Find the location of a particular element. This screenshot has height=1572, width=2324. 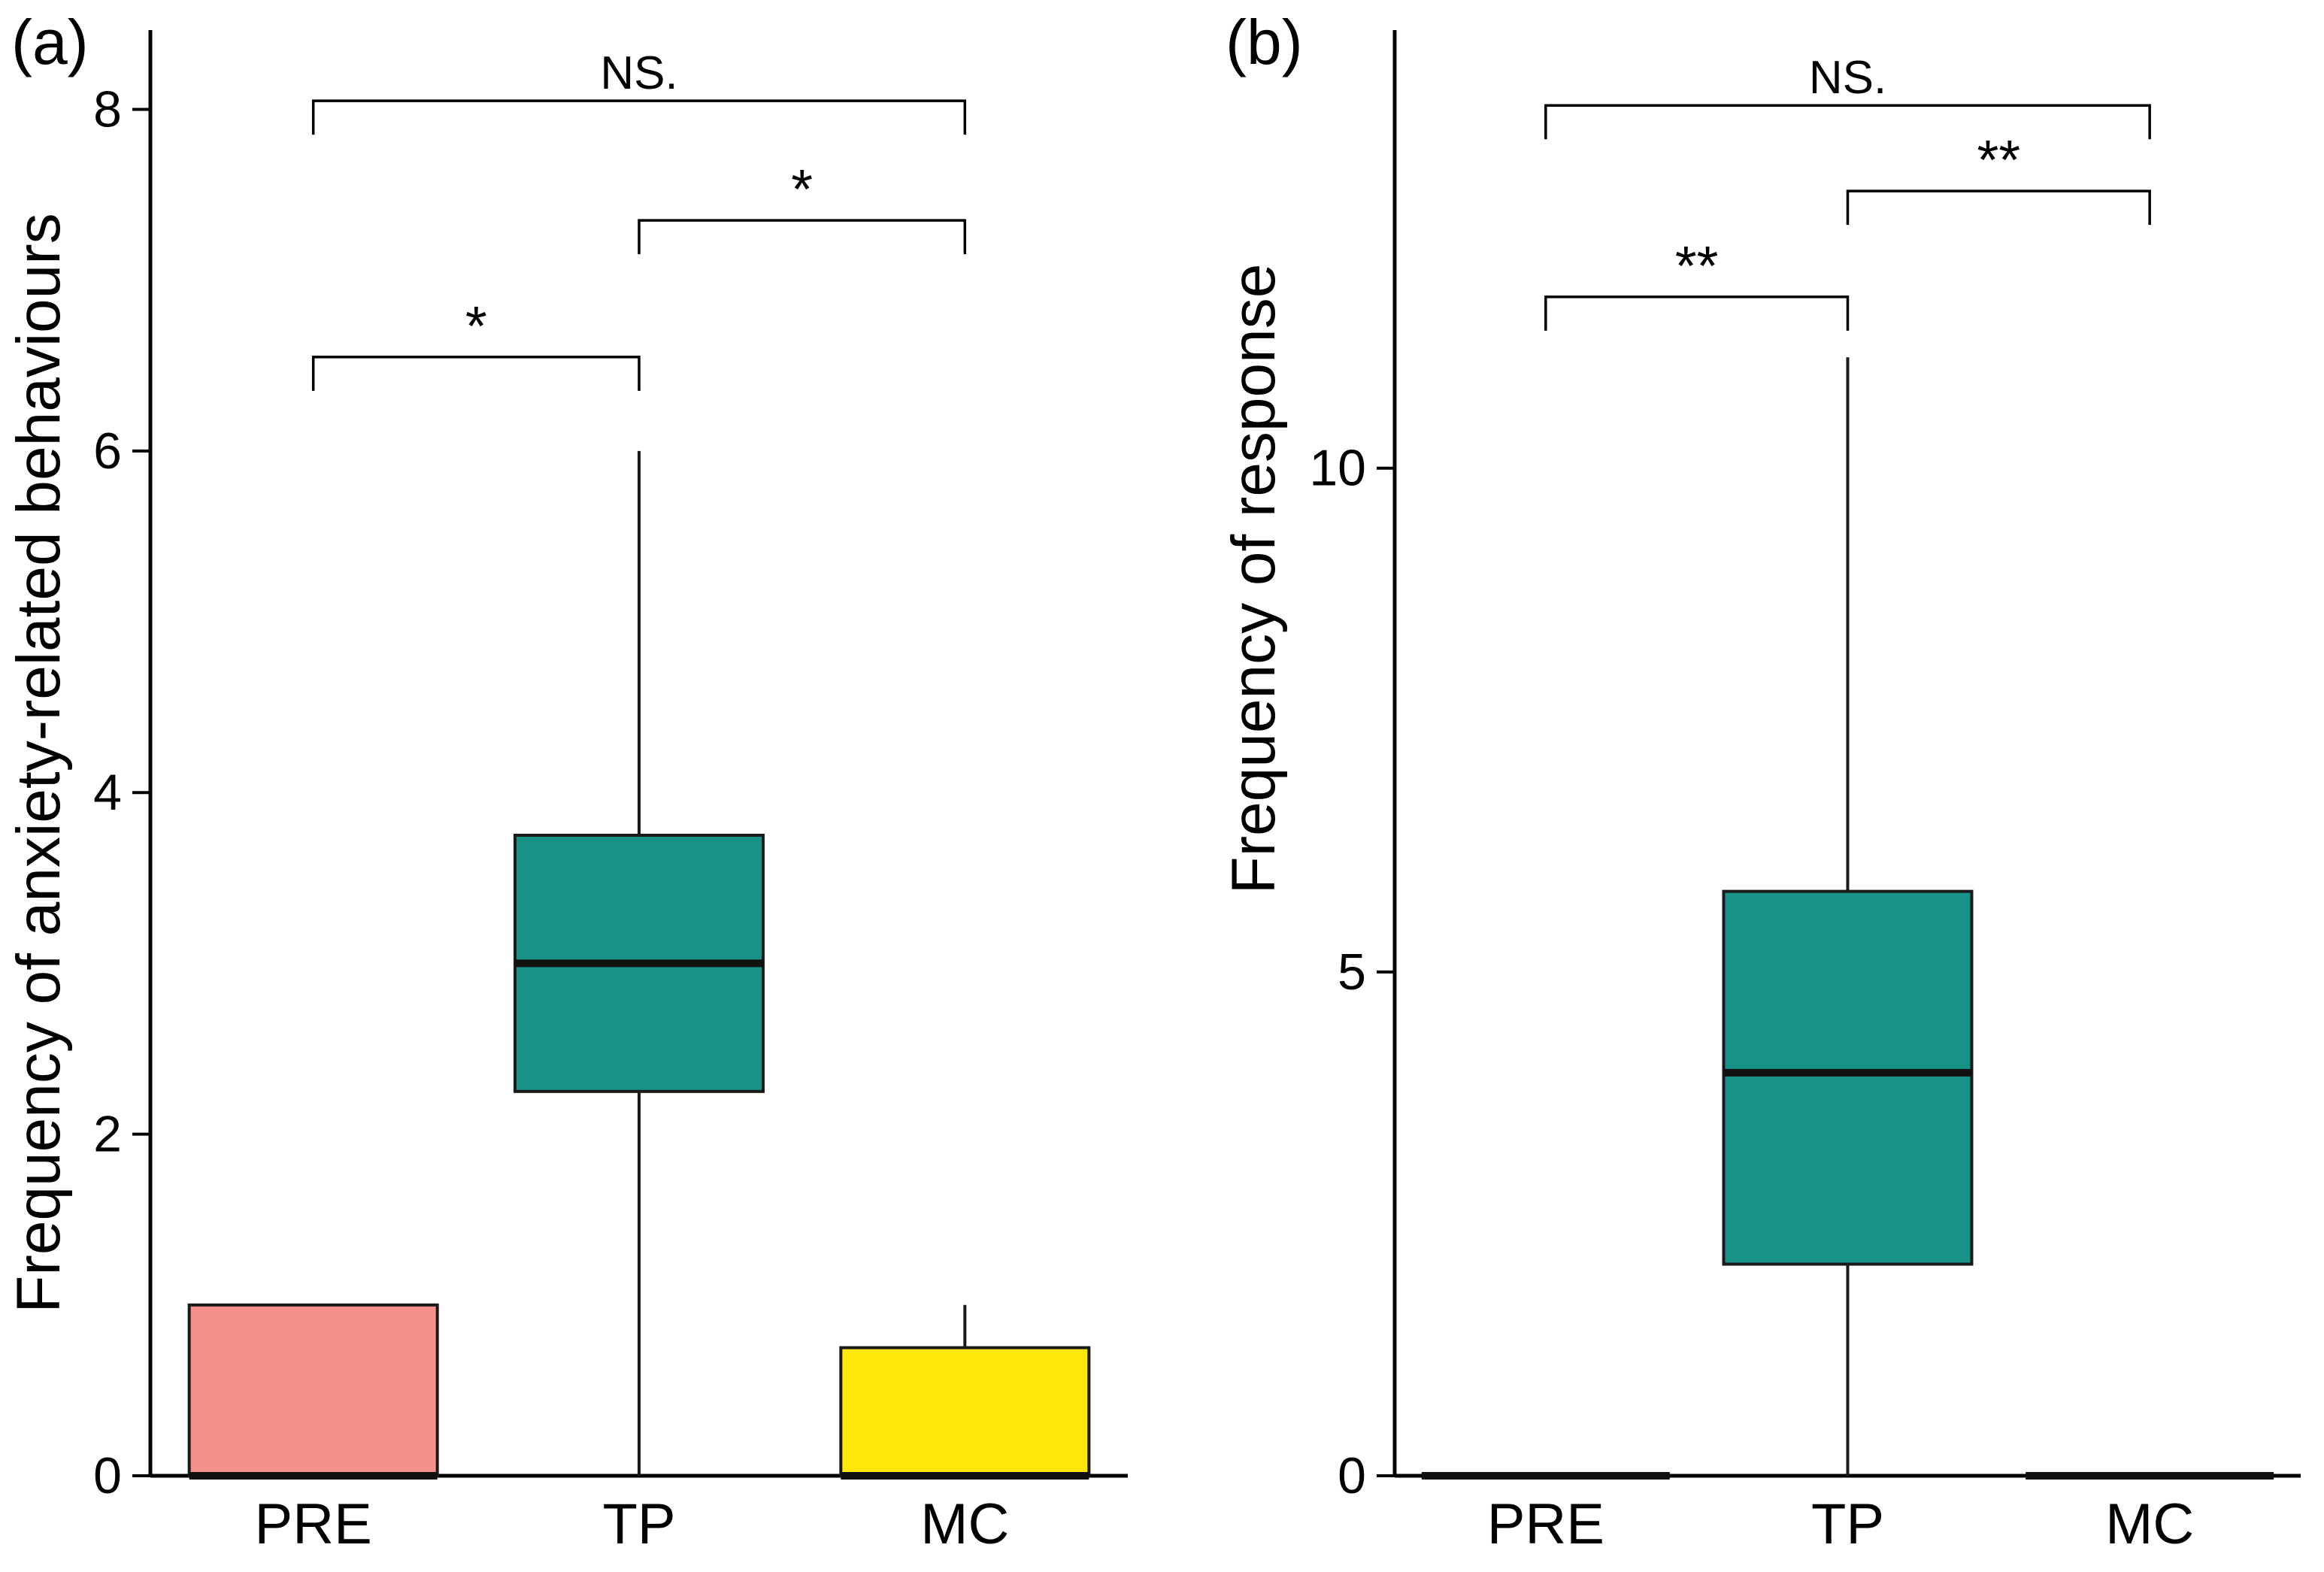

box-TP is located at coordinates (1848, 1078).